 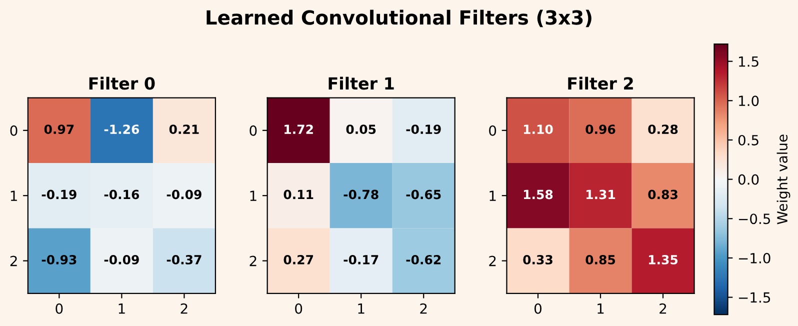 What do you see at coordinates (748, 140) in the screenshot?
I see `color-bar-label: 0.5` at bounding box center [748, 140].